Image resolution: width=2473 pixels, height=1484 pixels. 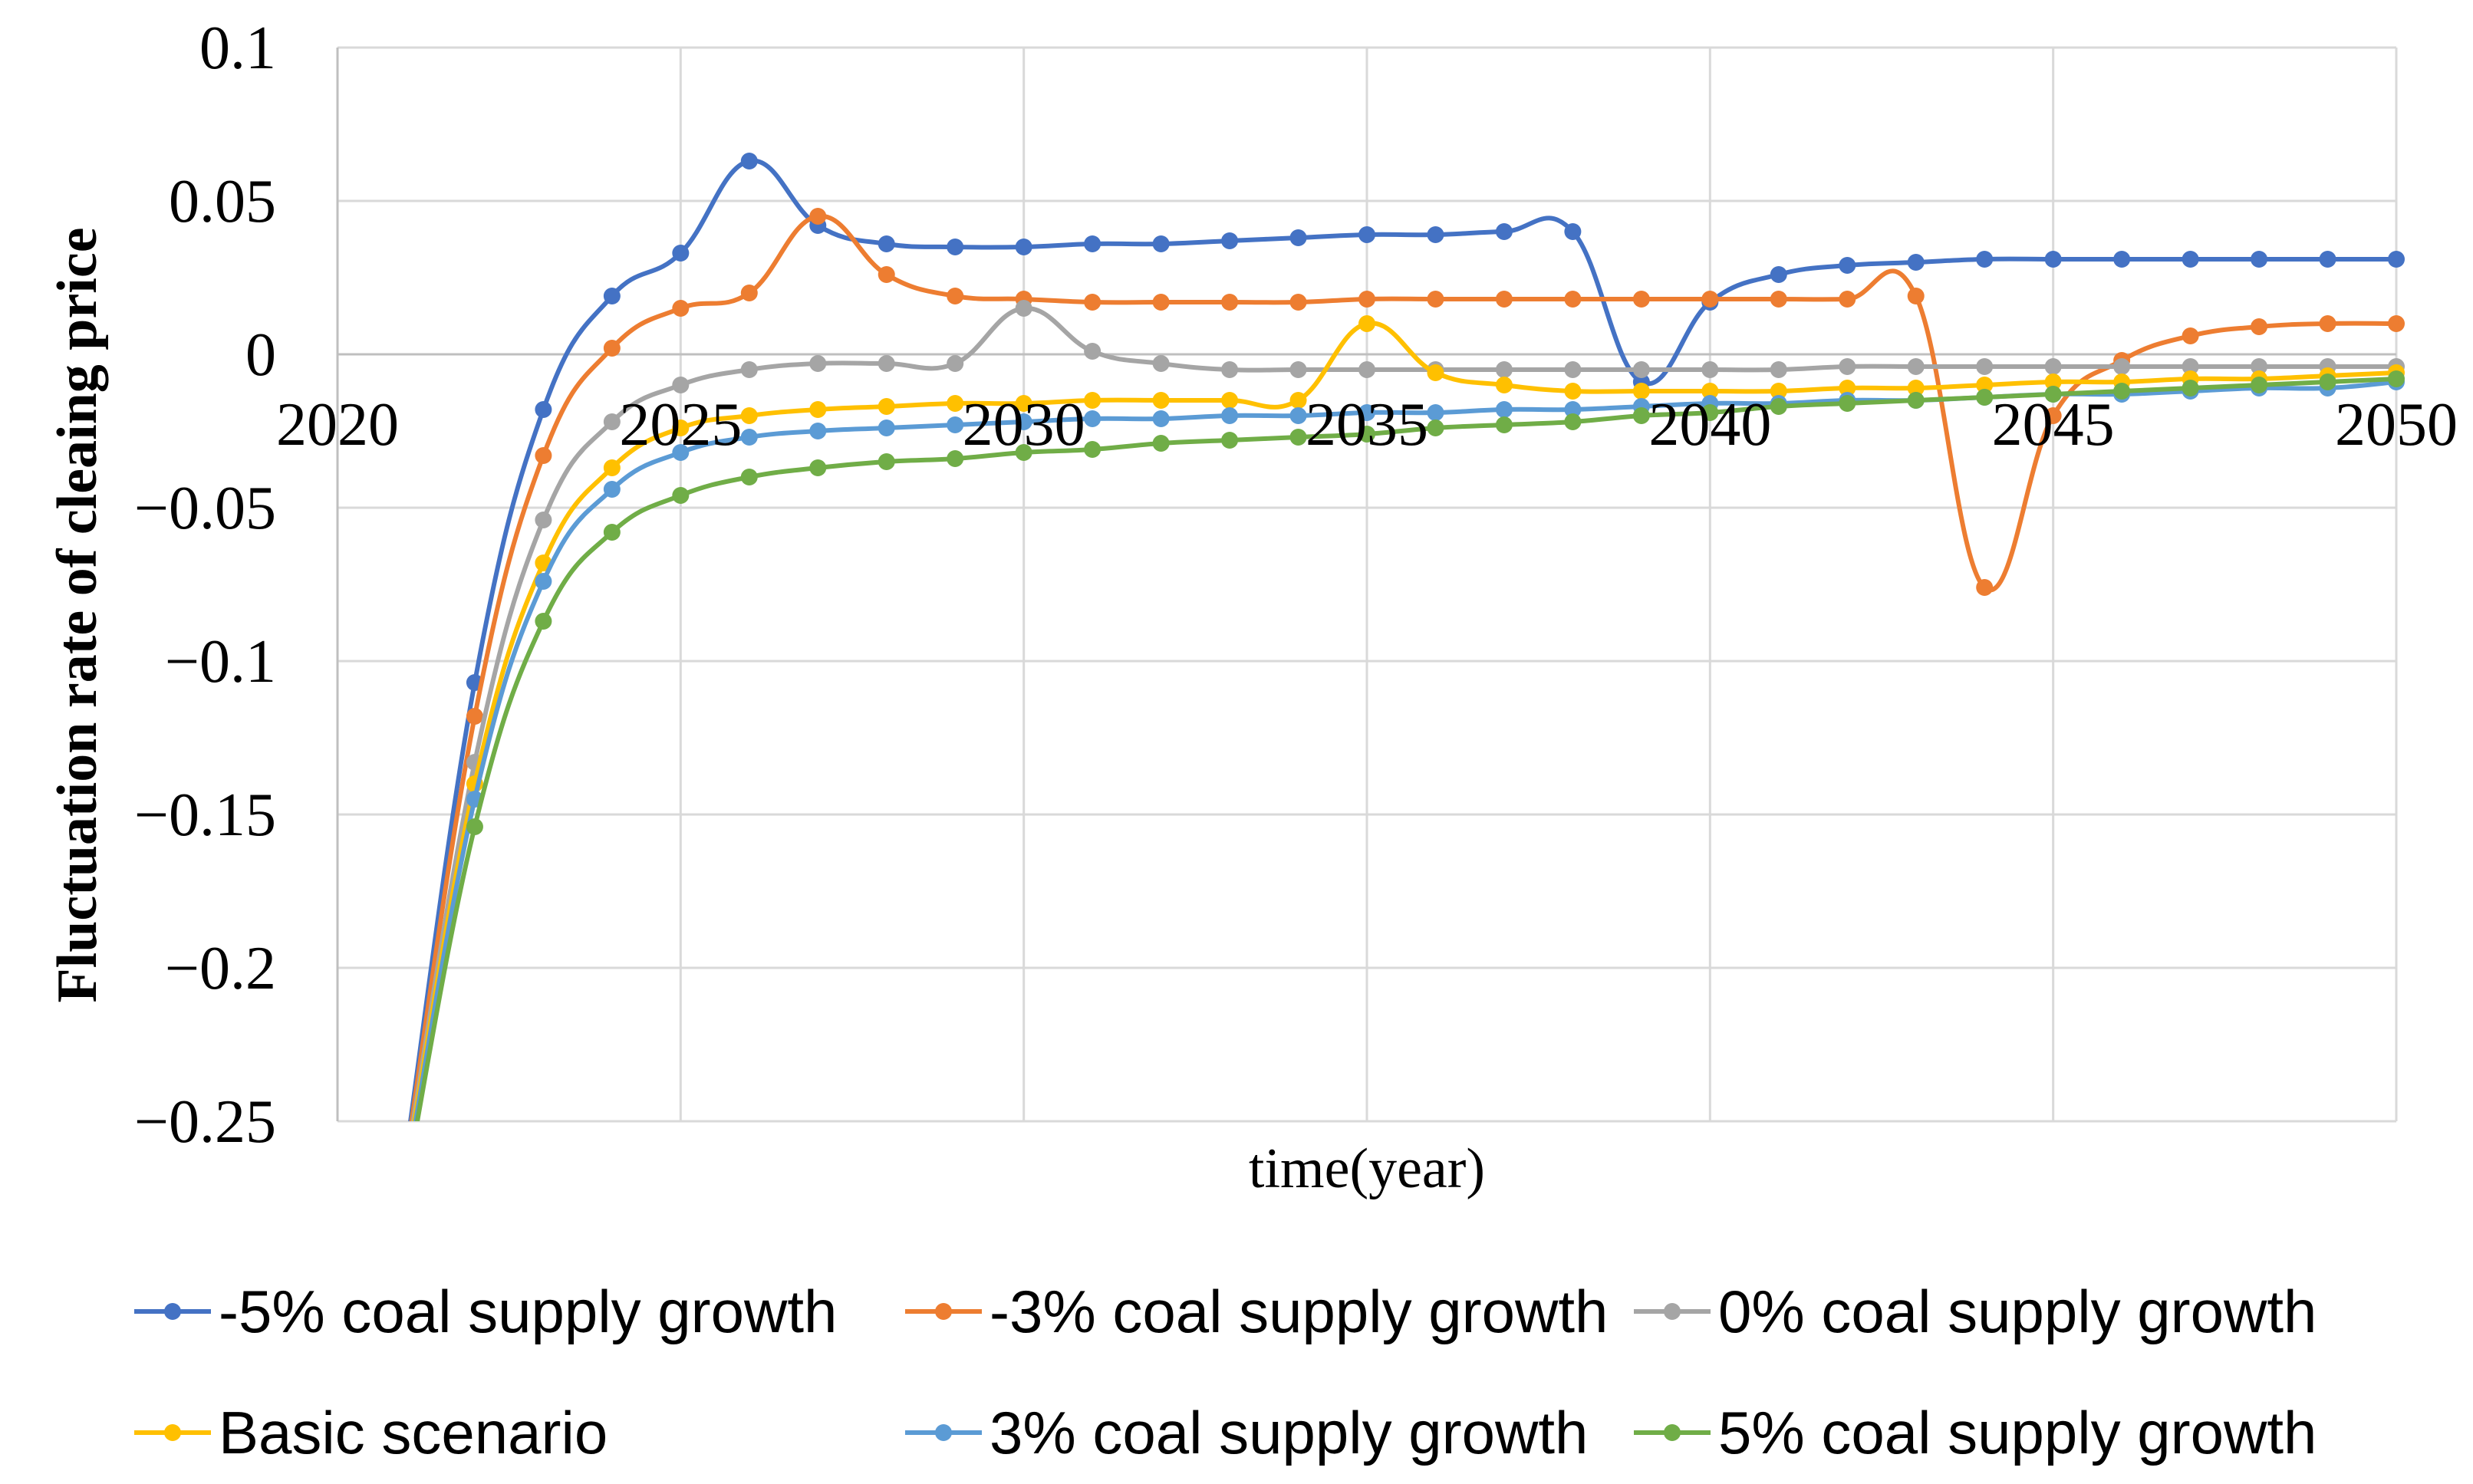 What do you see at coordinates (680, 425) in the screenshot?
I see `x-tick-label: 2025` at bounding box center [680, 425].